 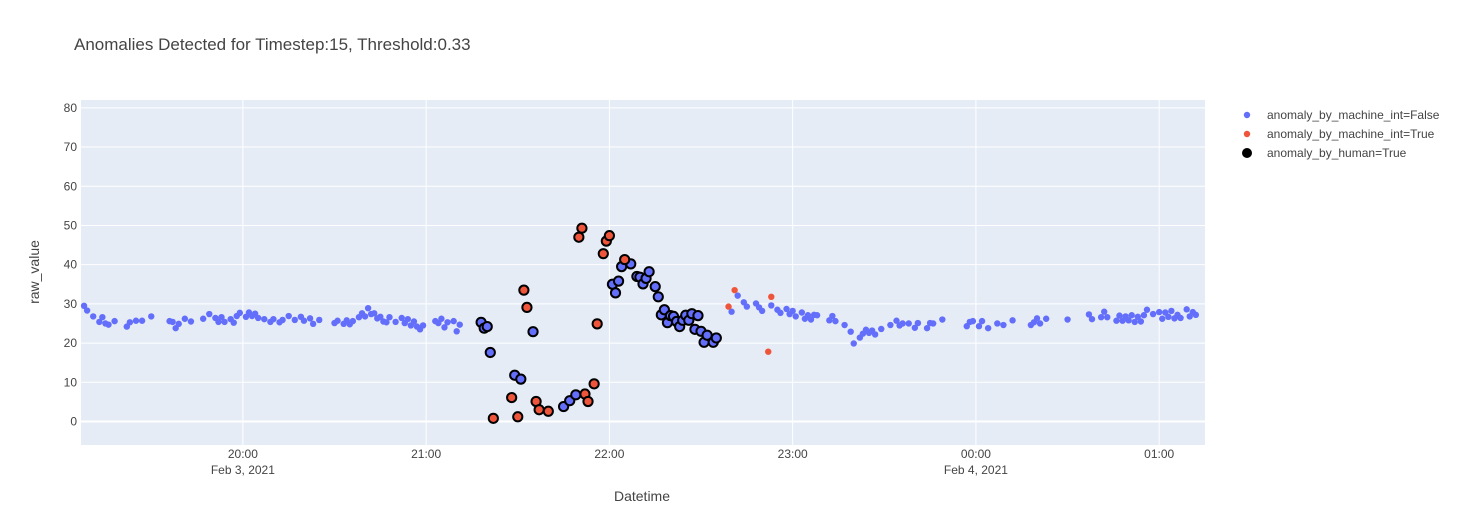 What do you see at coordinates (1159, 454) in the screenshot?
I see `x-tick-label: 01:00` at bounding box center [1159, 454].